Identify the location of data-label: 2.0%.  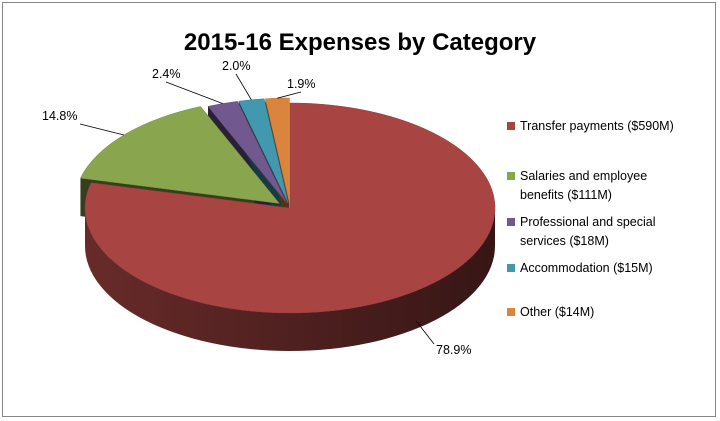
(236, 66).